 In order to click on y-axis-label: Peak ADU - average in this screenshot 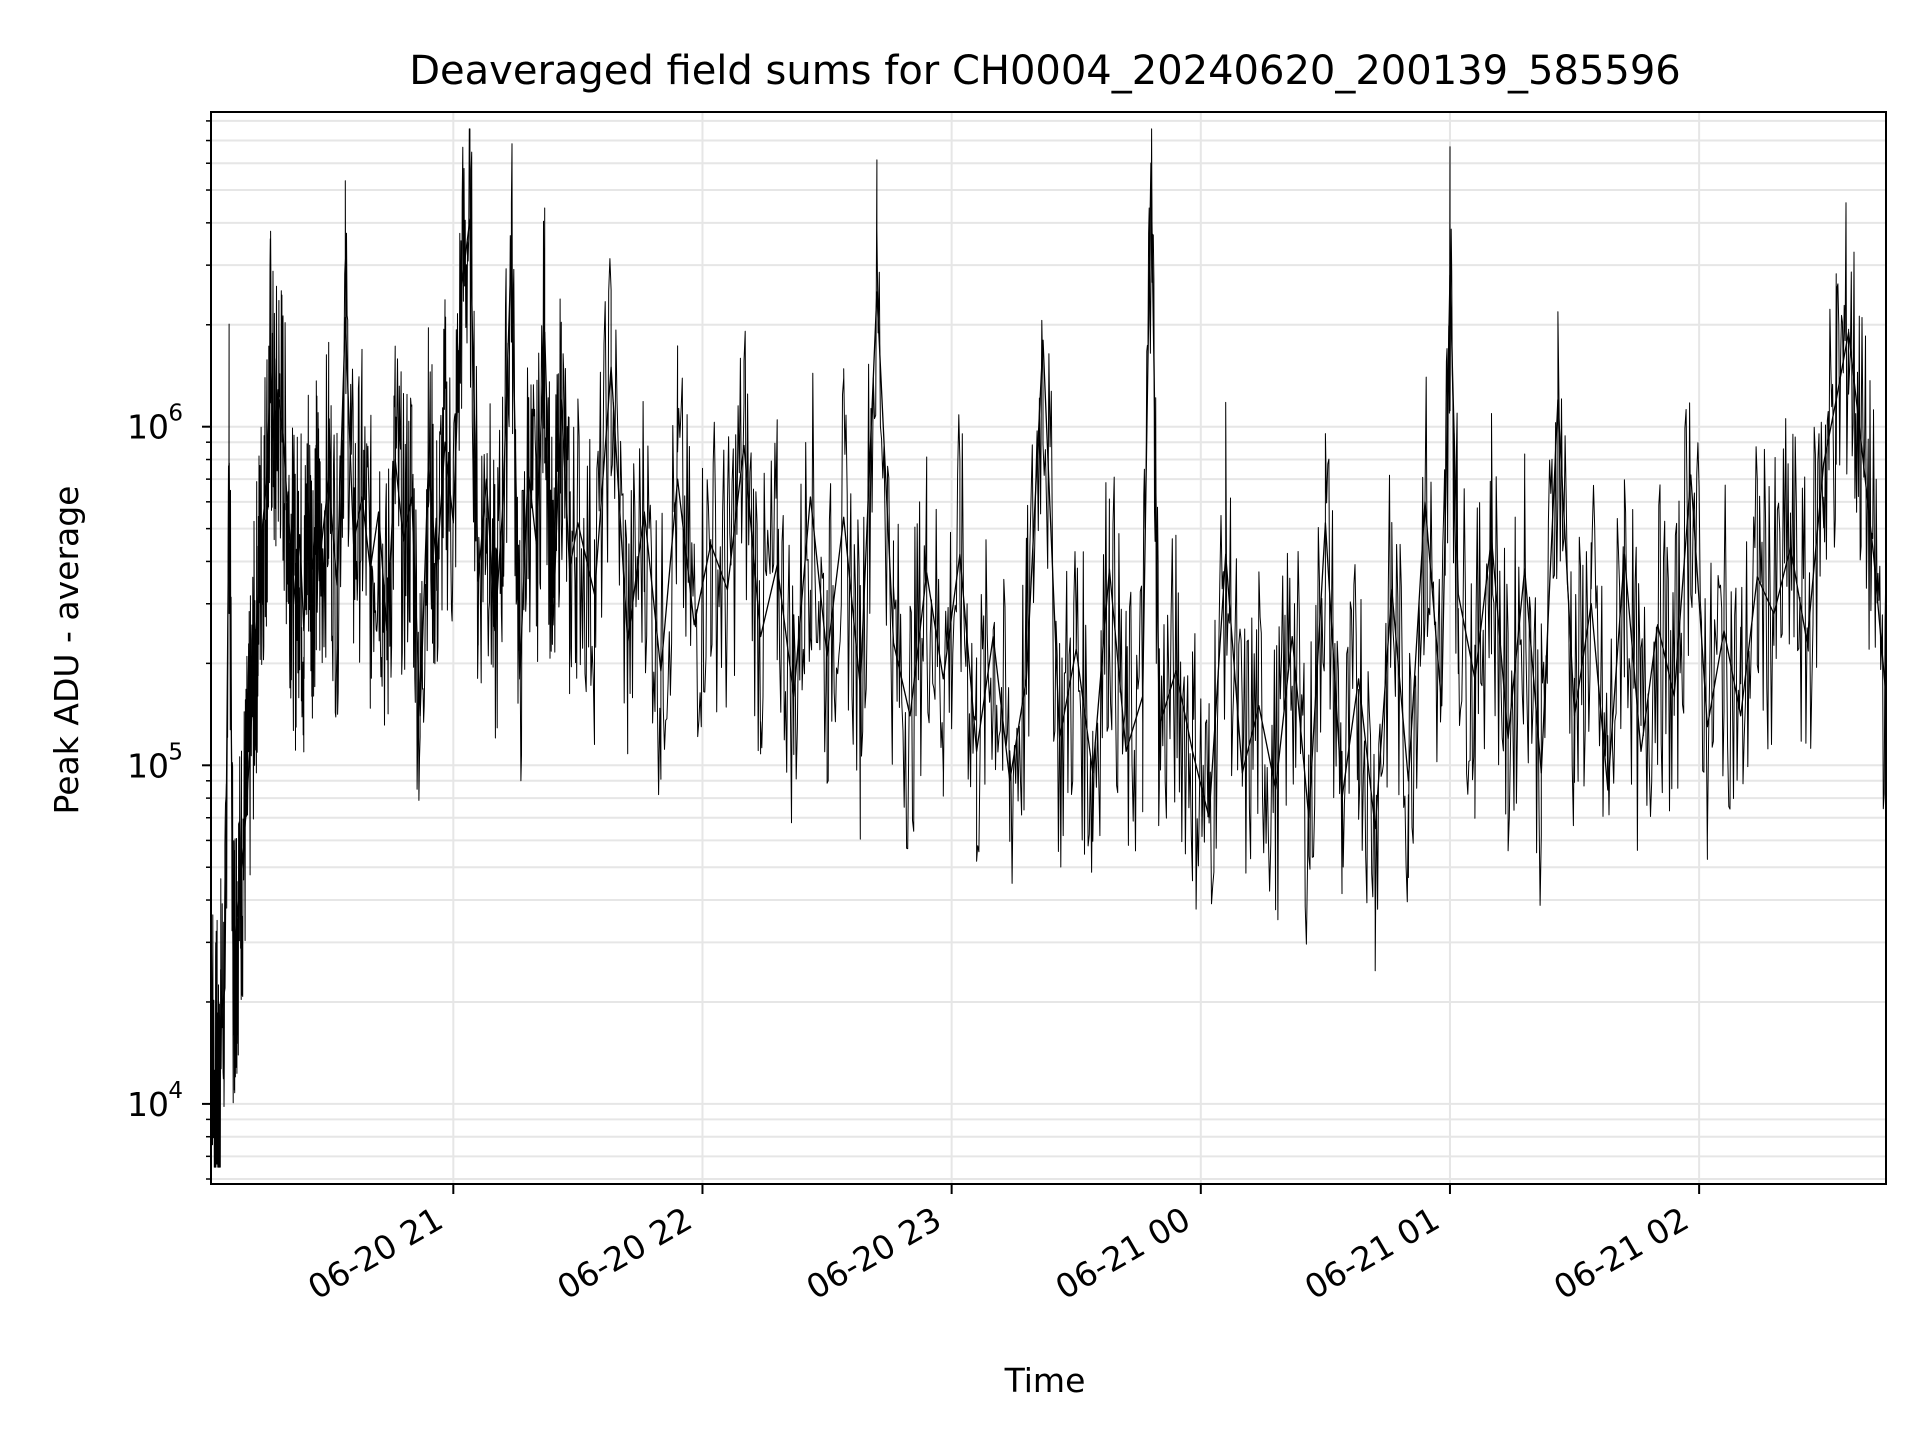, I will do `click(66, 650)`.